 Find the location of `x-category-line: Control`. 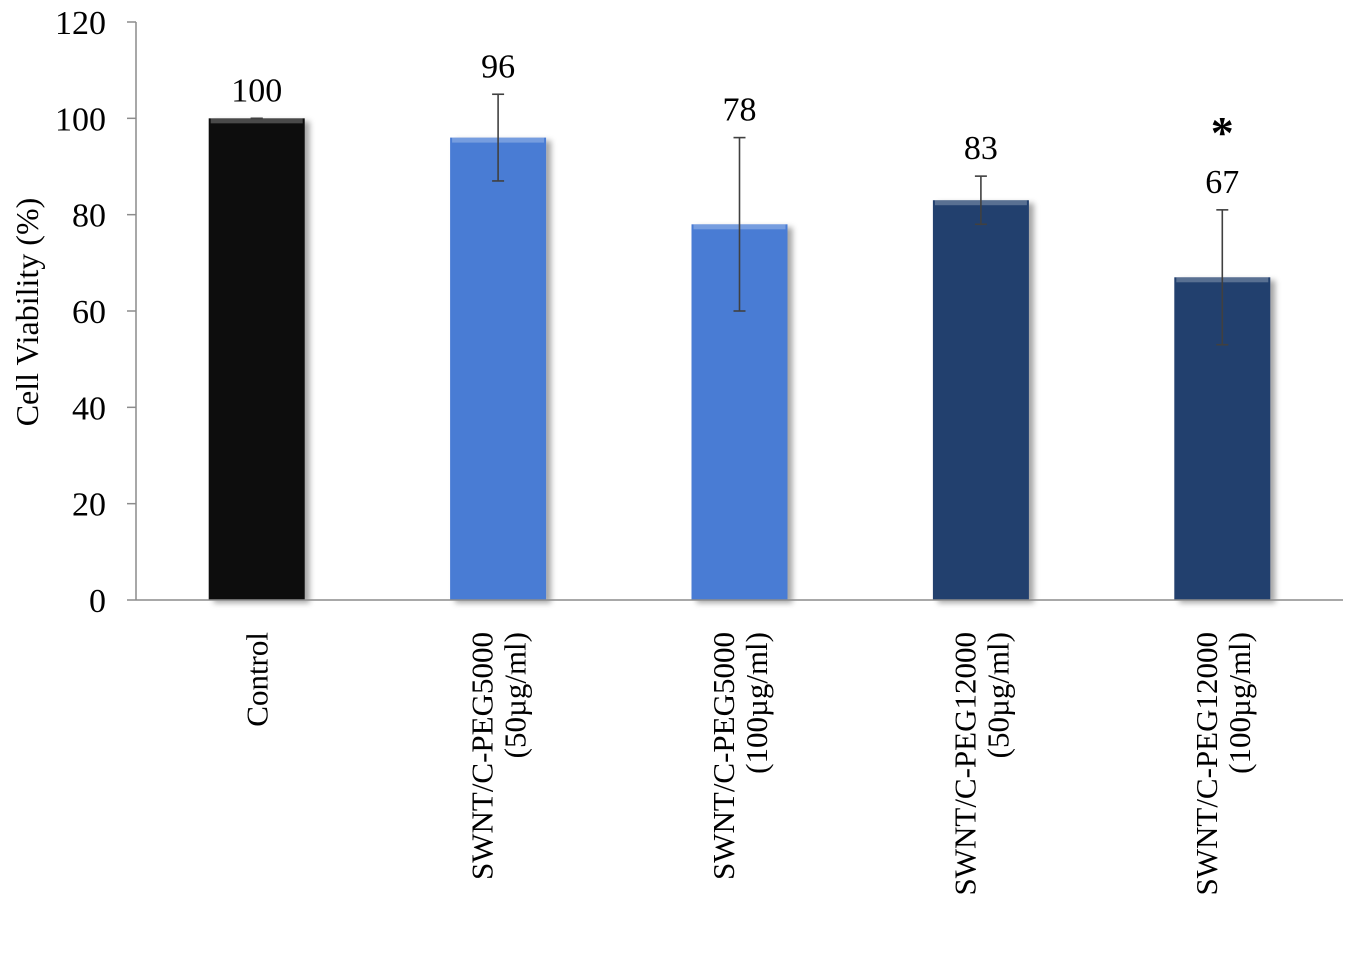

x-category-line: Control is located at coordinates (257, 679).